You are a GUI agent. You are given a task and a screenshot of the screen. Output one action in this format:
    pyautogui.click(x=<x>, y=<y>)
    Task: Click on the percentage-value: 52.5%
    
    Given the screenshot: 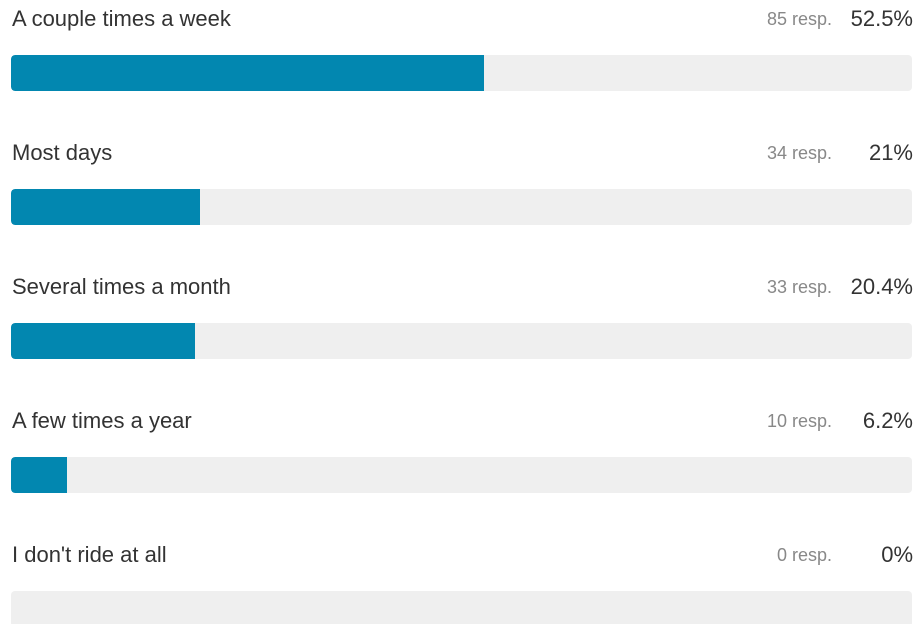 What is the action you would take?
    pyautogui.click(x=881, y=18)
    